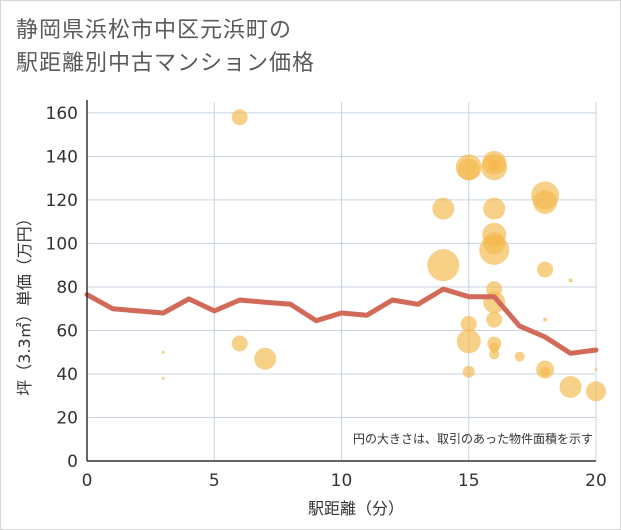 The width and height of the screenshot is (621, 530). Describe the element at coordinates (72, 462) in the screenshot. I see `y-tick-label: 0` at that location.